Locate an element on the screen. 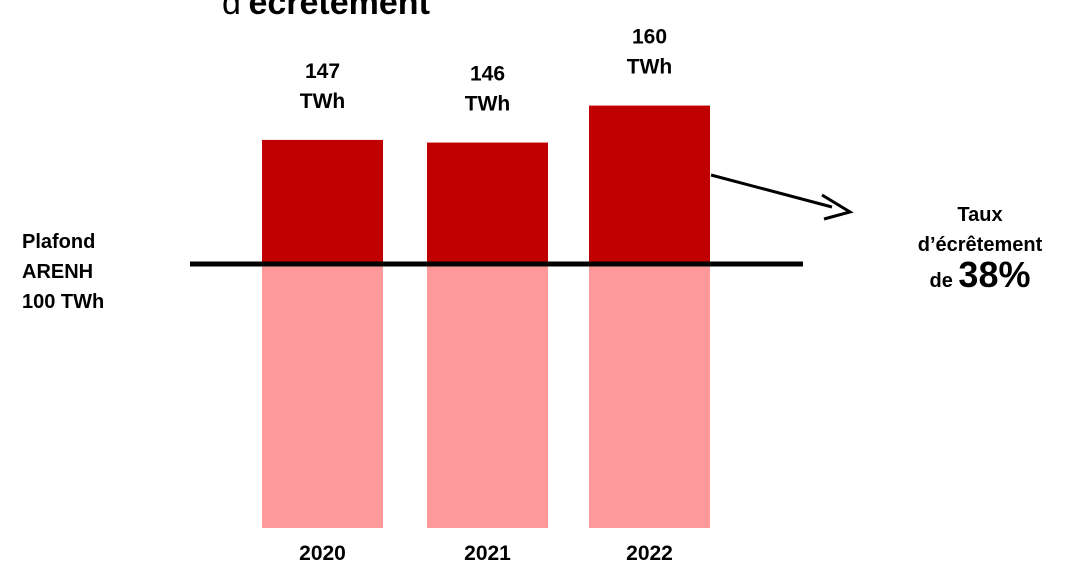  annotation-line2: d’écrêtement is located at coordinates (980, 245).